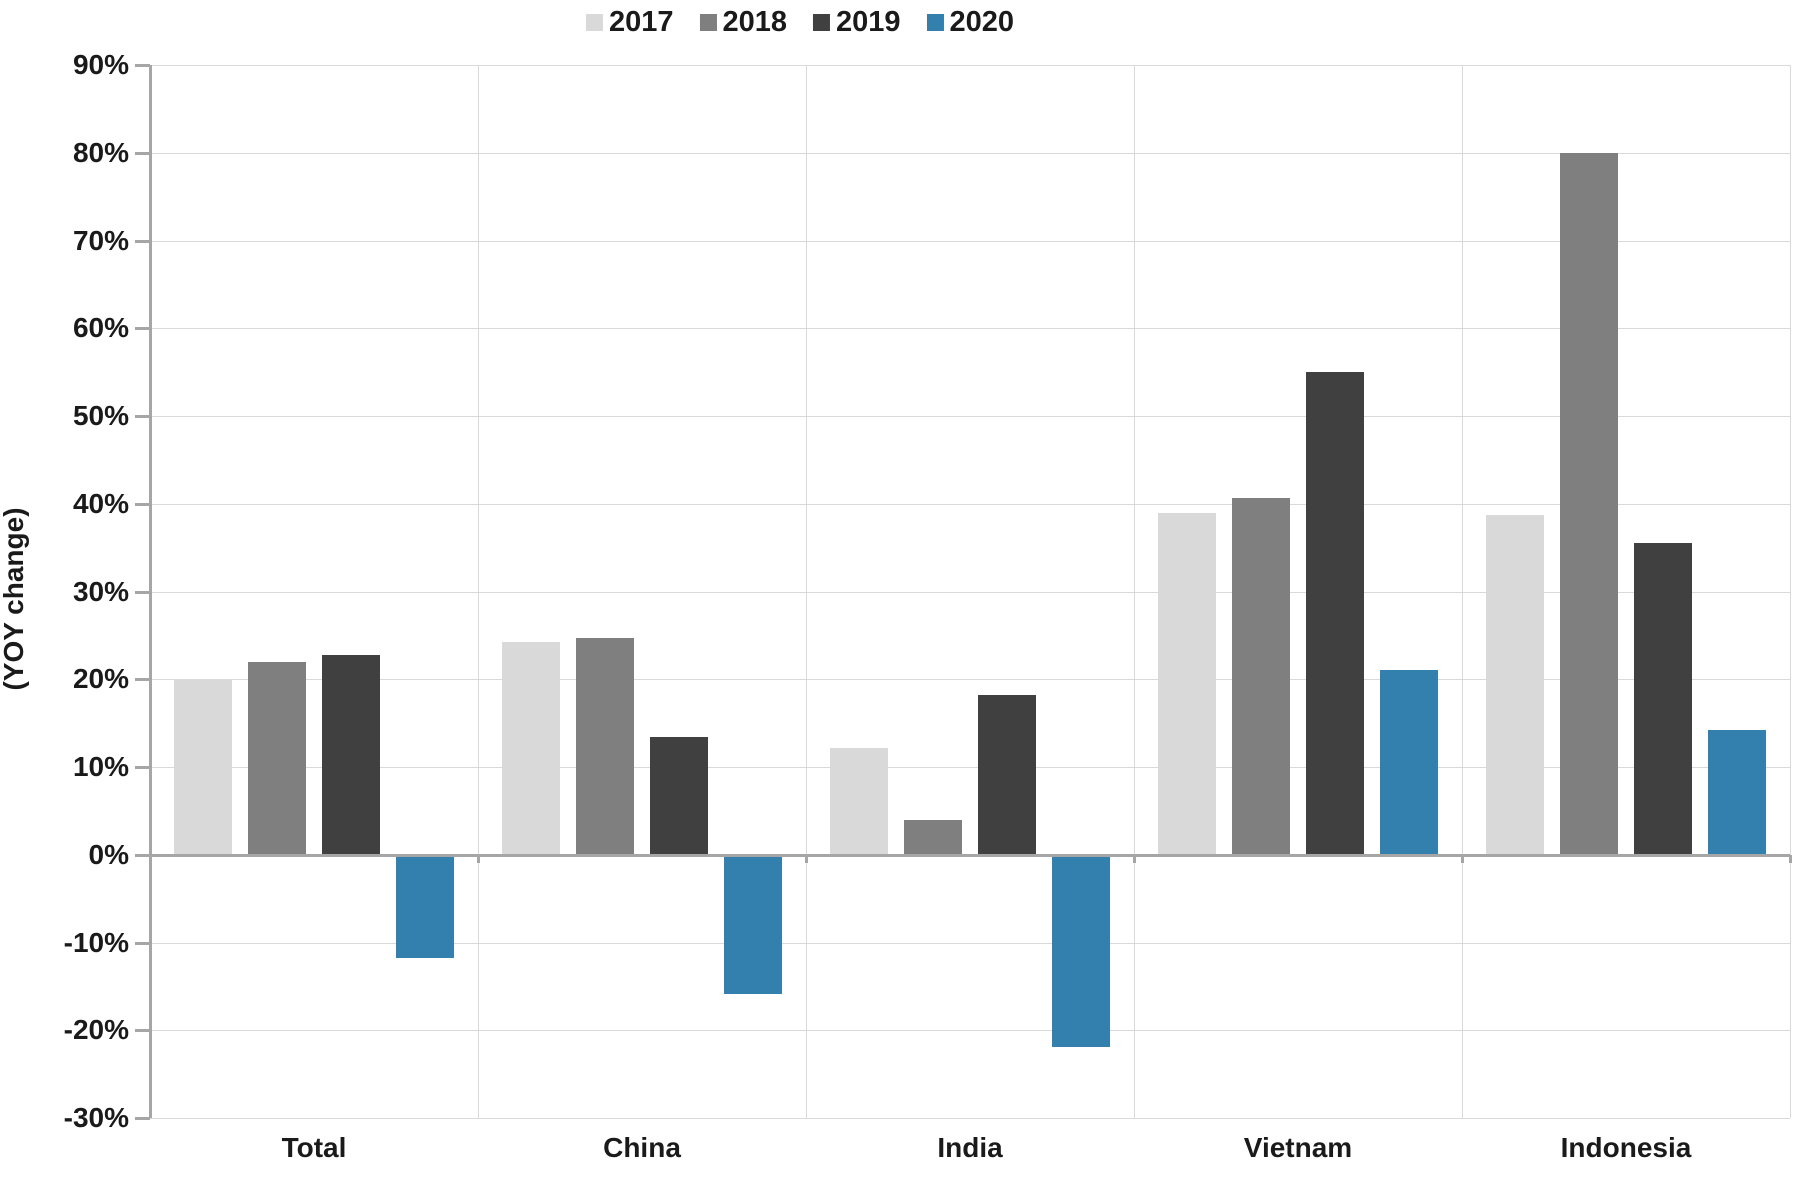 This screenshot has width=1812, height=1180. Describe the element at coordinates (531, 748) in the screenshot. I see `bar-2017-china` at that location.